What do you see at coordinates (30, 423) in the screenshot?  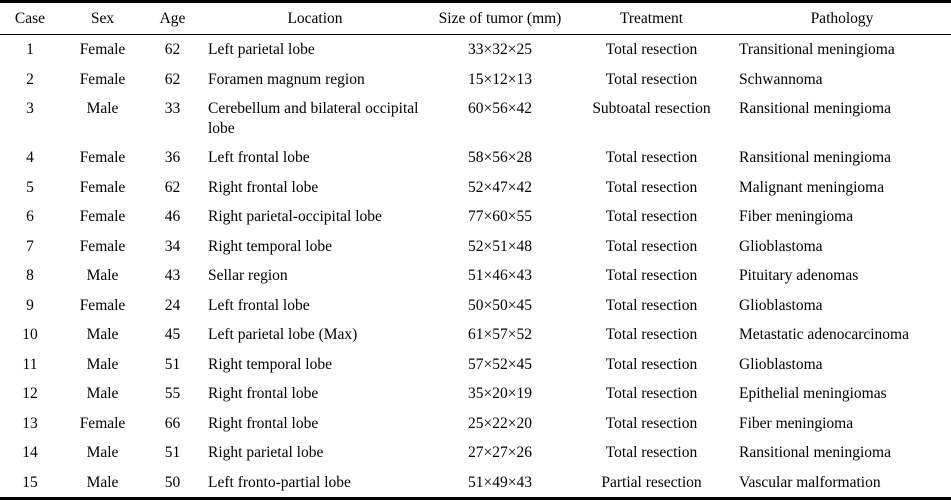 I see `cell-case: 13` at bounding box center [30, 423].